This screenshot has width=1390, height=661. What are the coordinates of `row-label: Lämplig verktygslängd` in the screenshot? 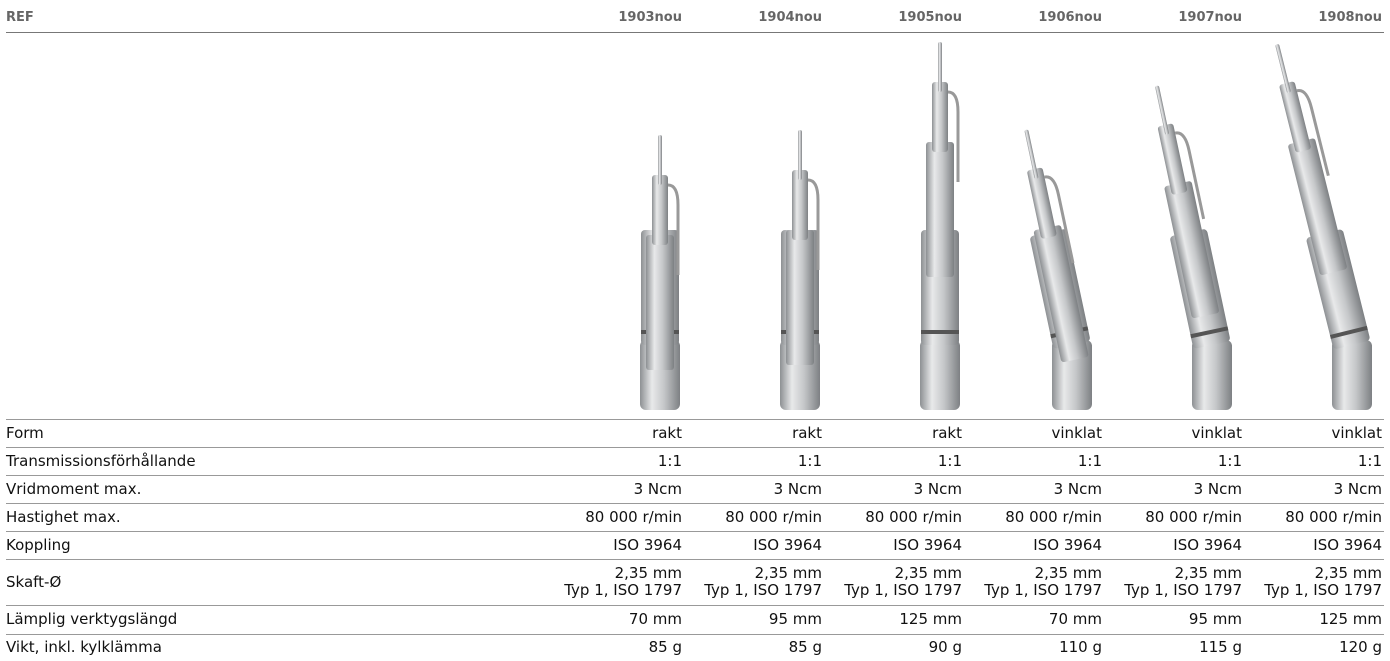 It's located at (92, 619).